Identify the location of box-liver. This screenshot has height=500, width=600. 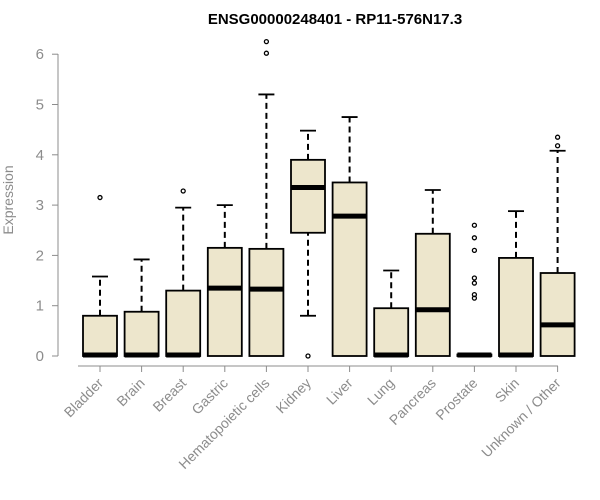
(349, 236).